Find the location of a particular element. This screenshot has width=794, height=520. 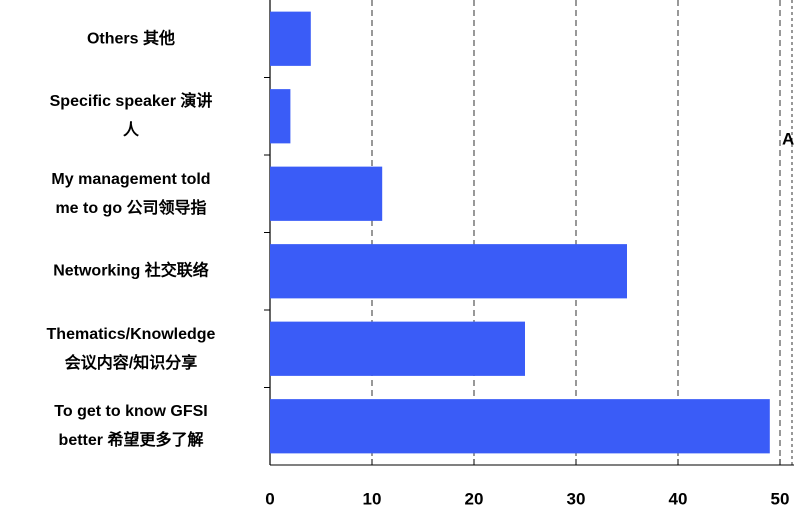

x-tick-label: 30 is located at coordinates (576, 498).